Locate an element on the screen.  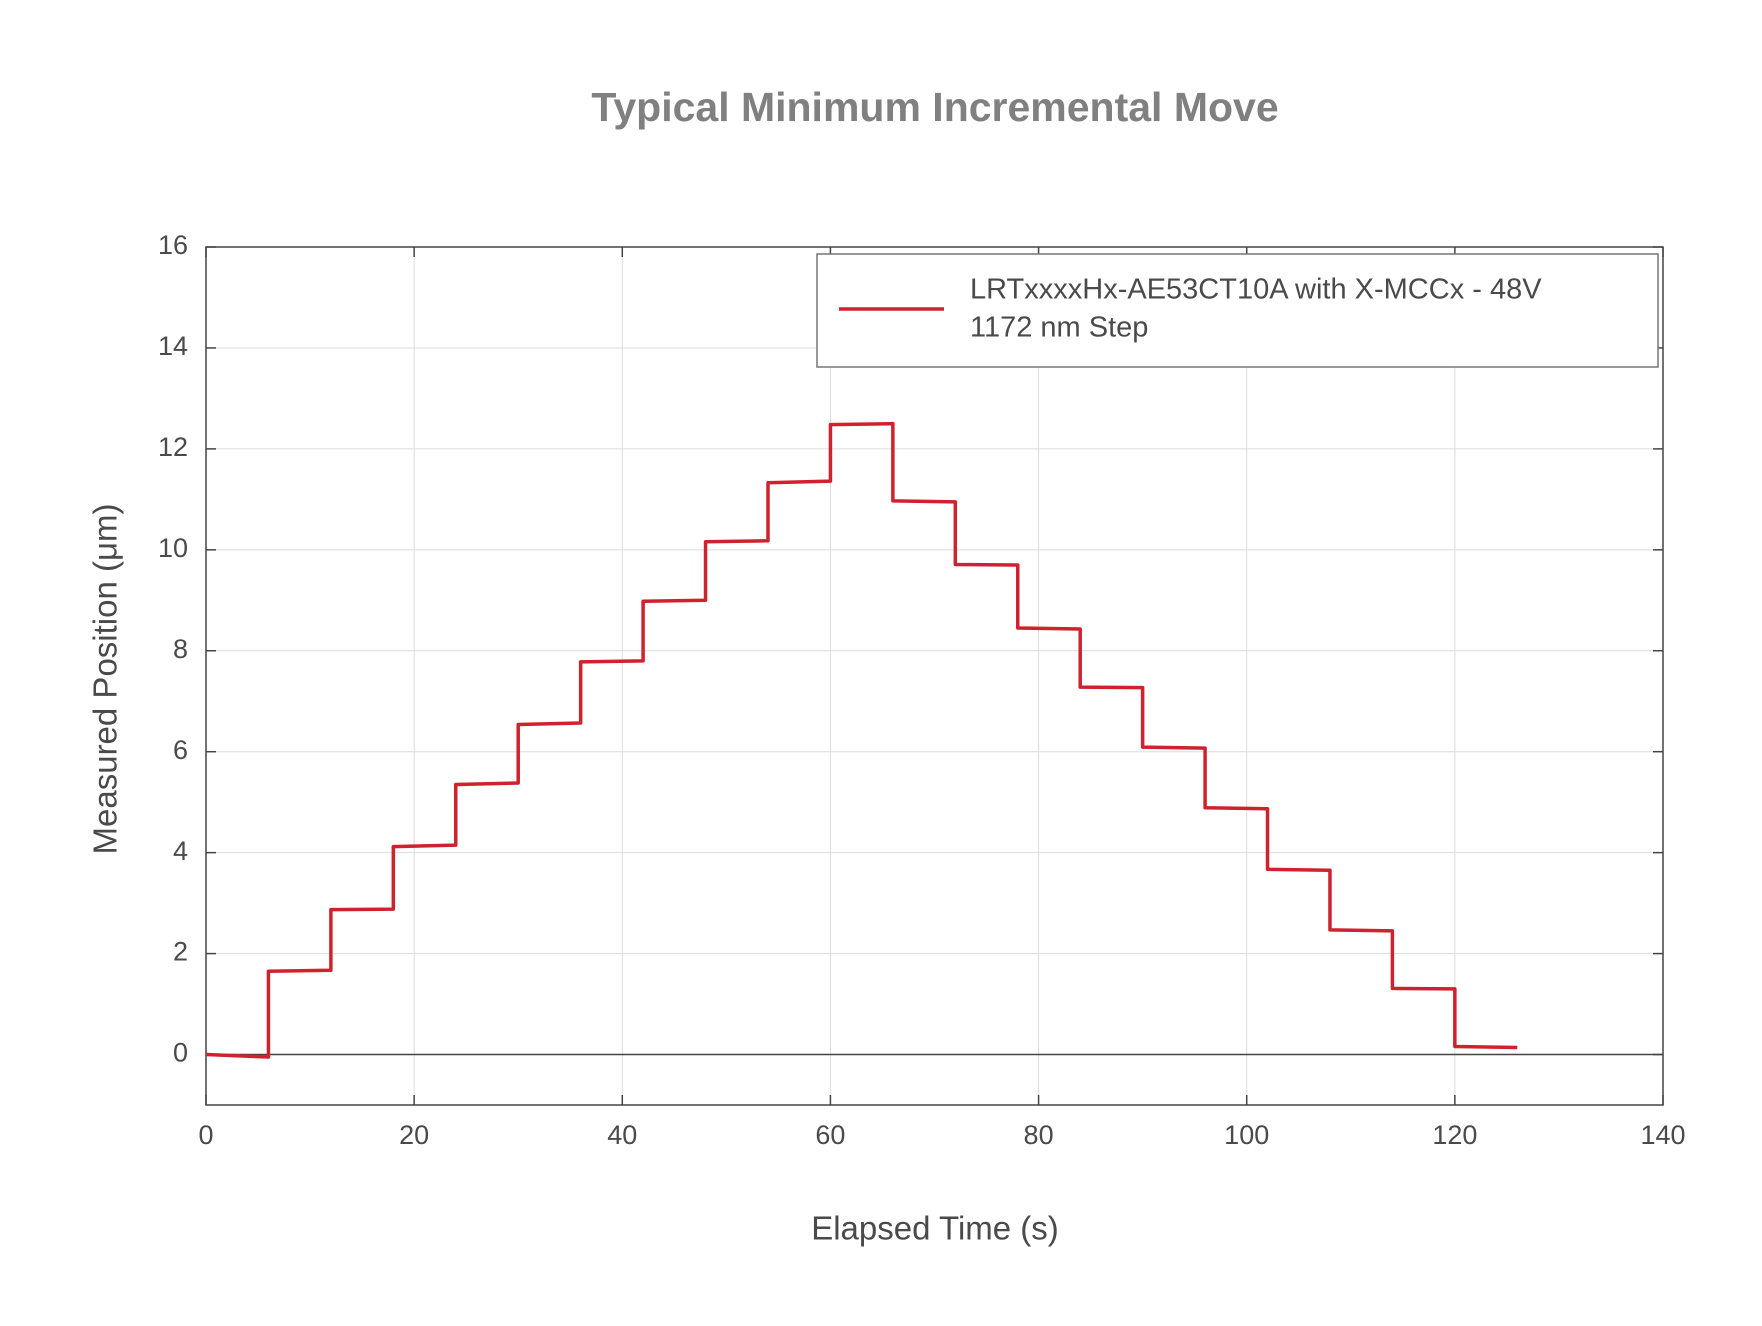
y-axis-label: Measured Position (μm) is located at coordinates (105, 679).